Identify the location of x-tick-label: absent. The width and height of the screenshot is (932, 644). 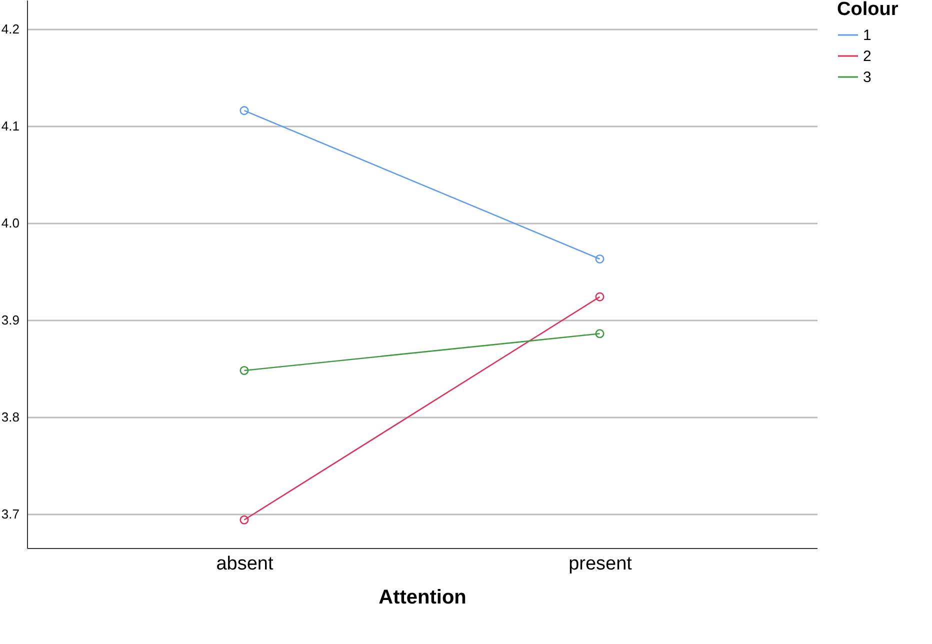
(245, 564).